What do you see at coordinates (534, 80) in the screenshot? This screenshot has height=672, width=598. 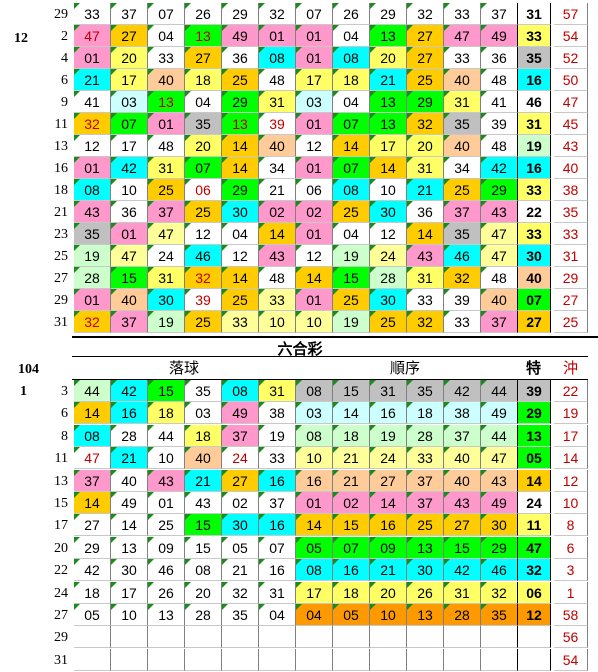 I see `upper-special-cell: 16` at bounding box center [534, 80].